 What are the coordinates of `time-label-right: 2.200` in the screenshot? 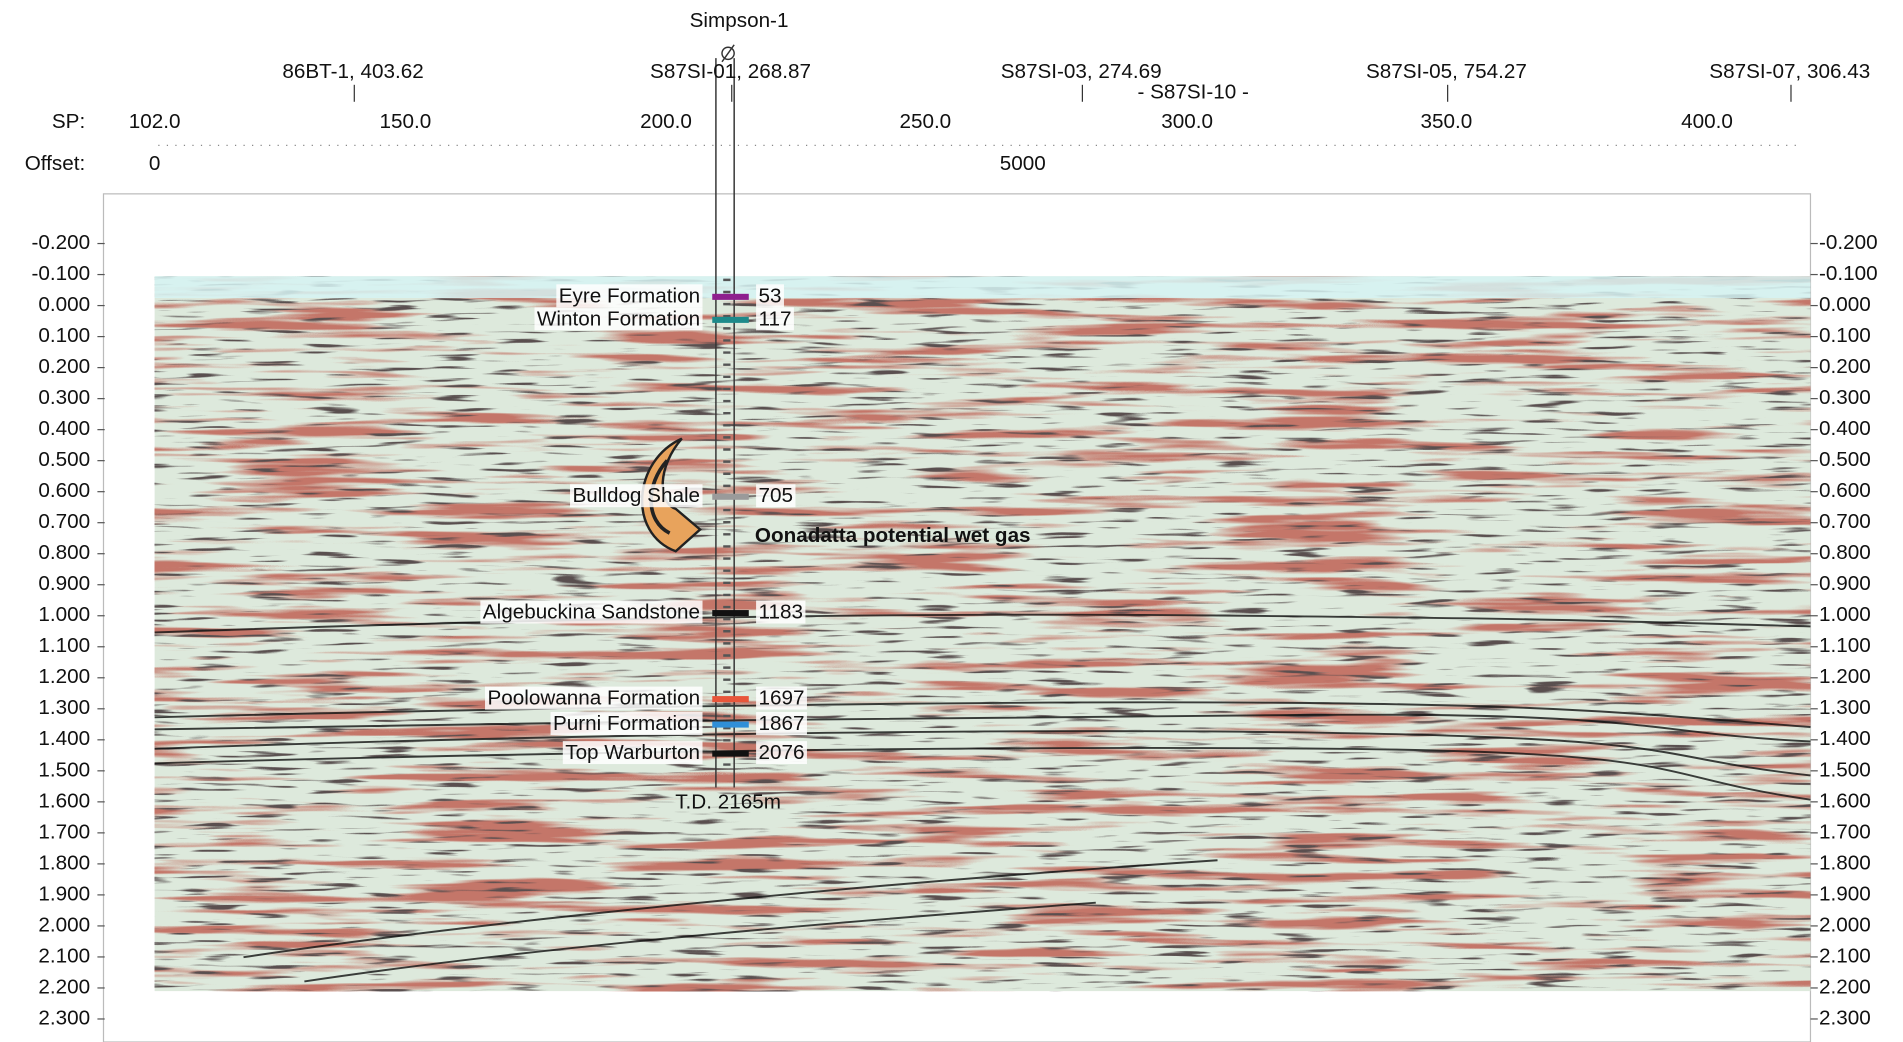 It's located at (1845, 986).